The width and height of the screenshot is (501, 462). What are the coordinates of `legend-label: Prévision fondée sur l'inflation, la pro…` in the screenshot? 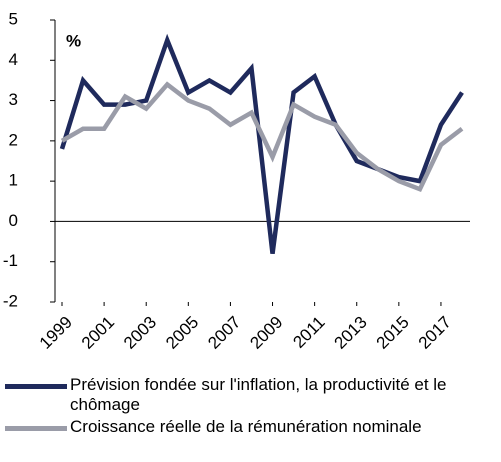 It's located at (258, 394).